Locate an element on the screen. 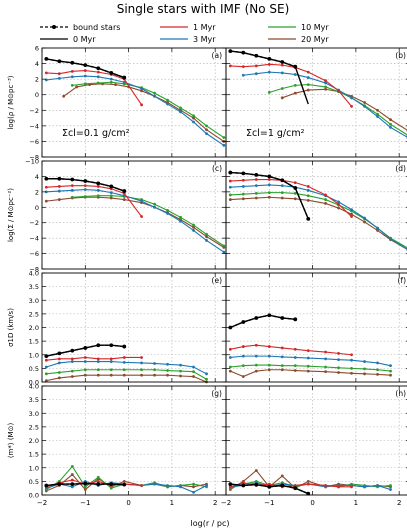 Image resolution: width=407 pixels, height=528 pixels. figure-title: Single stars with IMF (No SE) is located at coordinates (203, 9).